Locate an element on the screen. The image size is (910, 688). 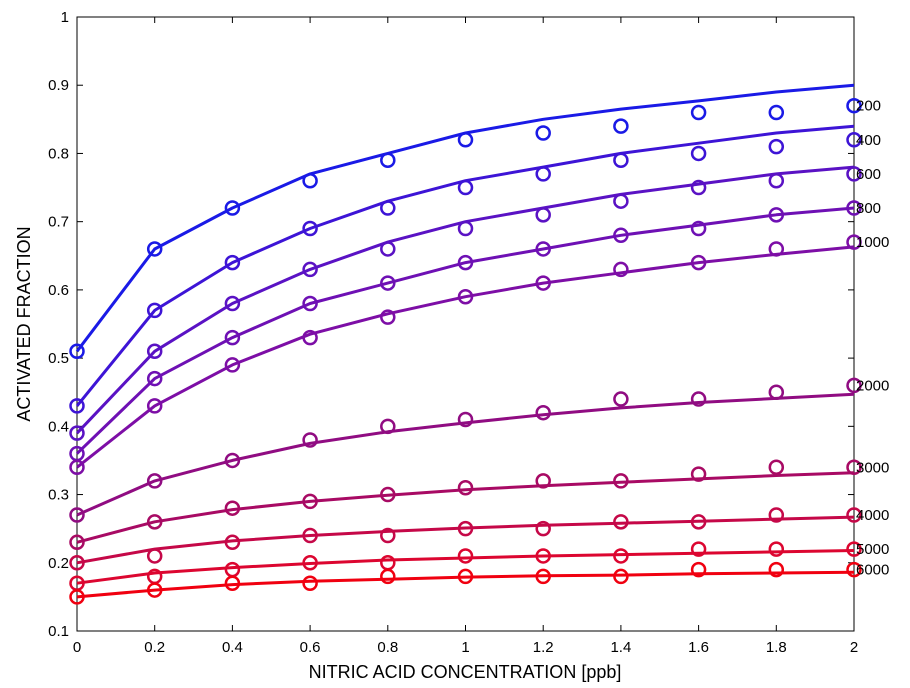
x-tick-label: 1.6 is located at coordinates (698, 647).